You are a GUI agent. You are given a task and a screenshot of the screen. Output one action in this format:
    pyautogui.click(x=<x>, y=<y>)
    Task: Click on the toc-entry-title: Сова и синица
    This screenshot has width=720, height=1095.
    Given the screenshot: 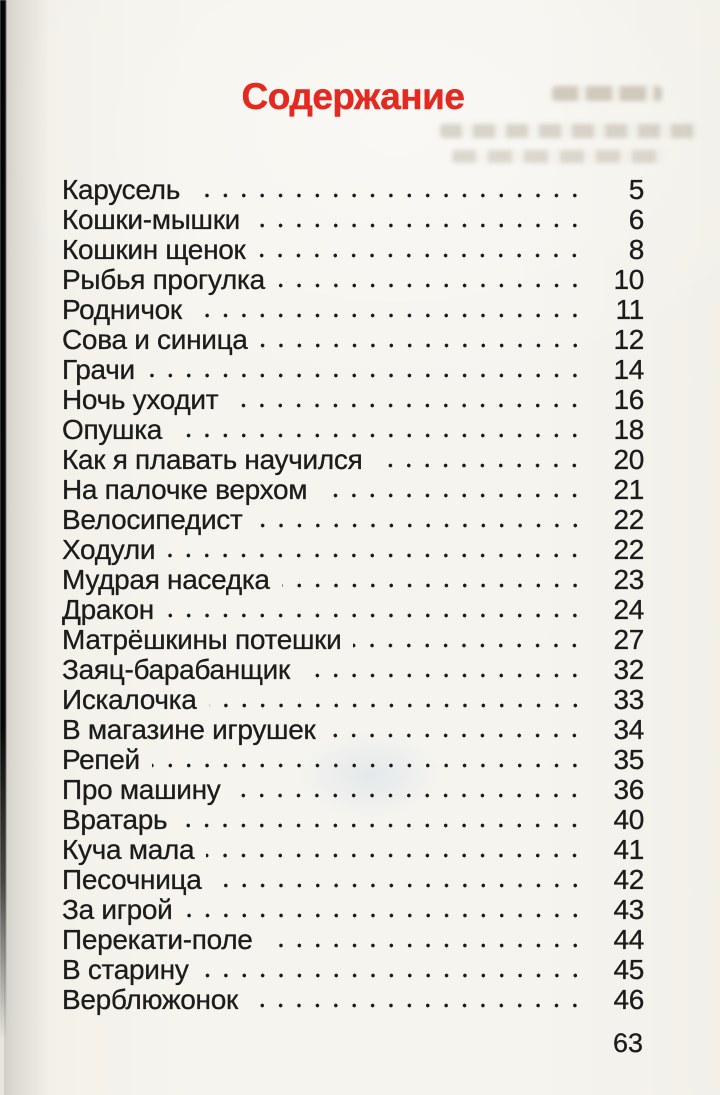 What is the action you would take?
    pyautogui.click(x=155, y=339)
    